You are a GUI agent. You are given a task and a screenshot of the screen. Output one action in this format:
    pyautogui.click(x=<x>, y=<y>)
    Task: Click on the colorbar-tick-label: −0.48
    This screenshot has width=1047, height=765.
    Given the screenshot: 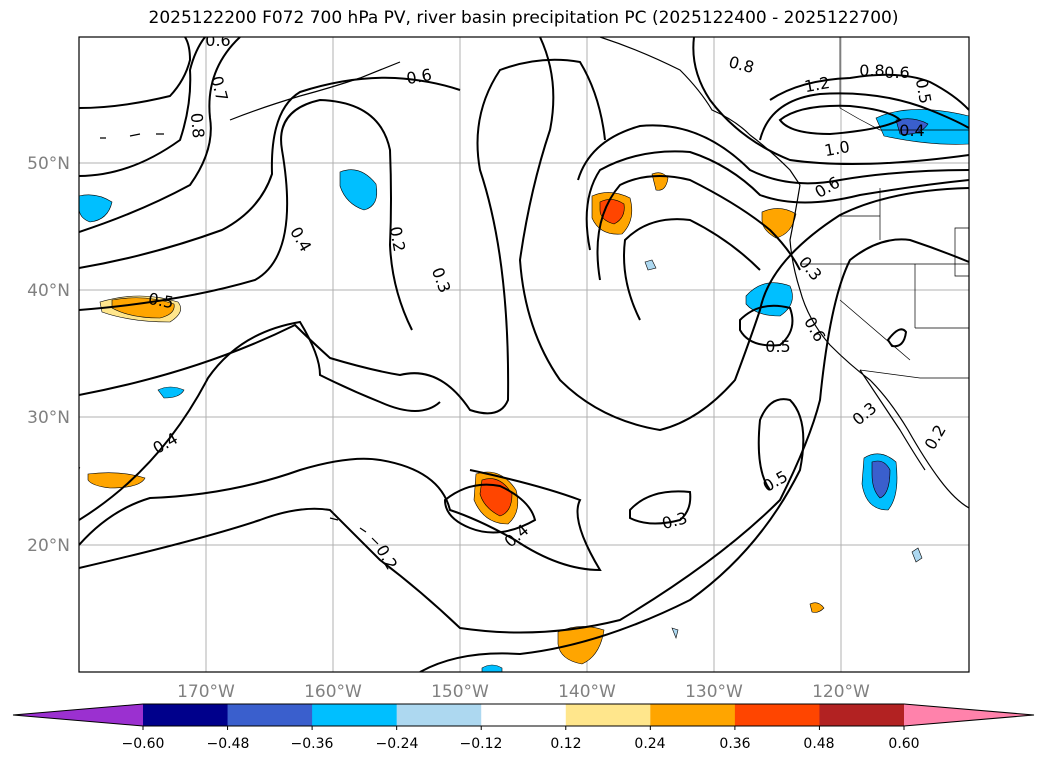 What is the action you would take?
    pyautogui.click(x=228, y=744)
    